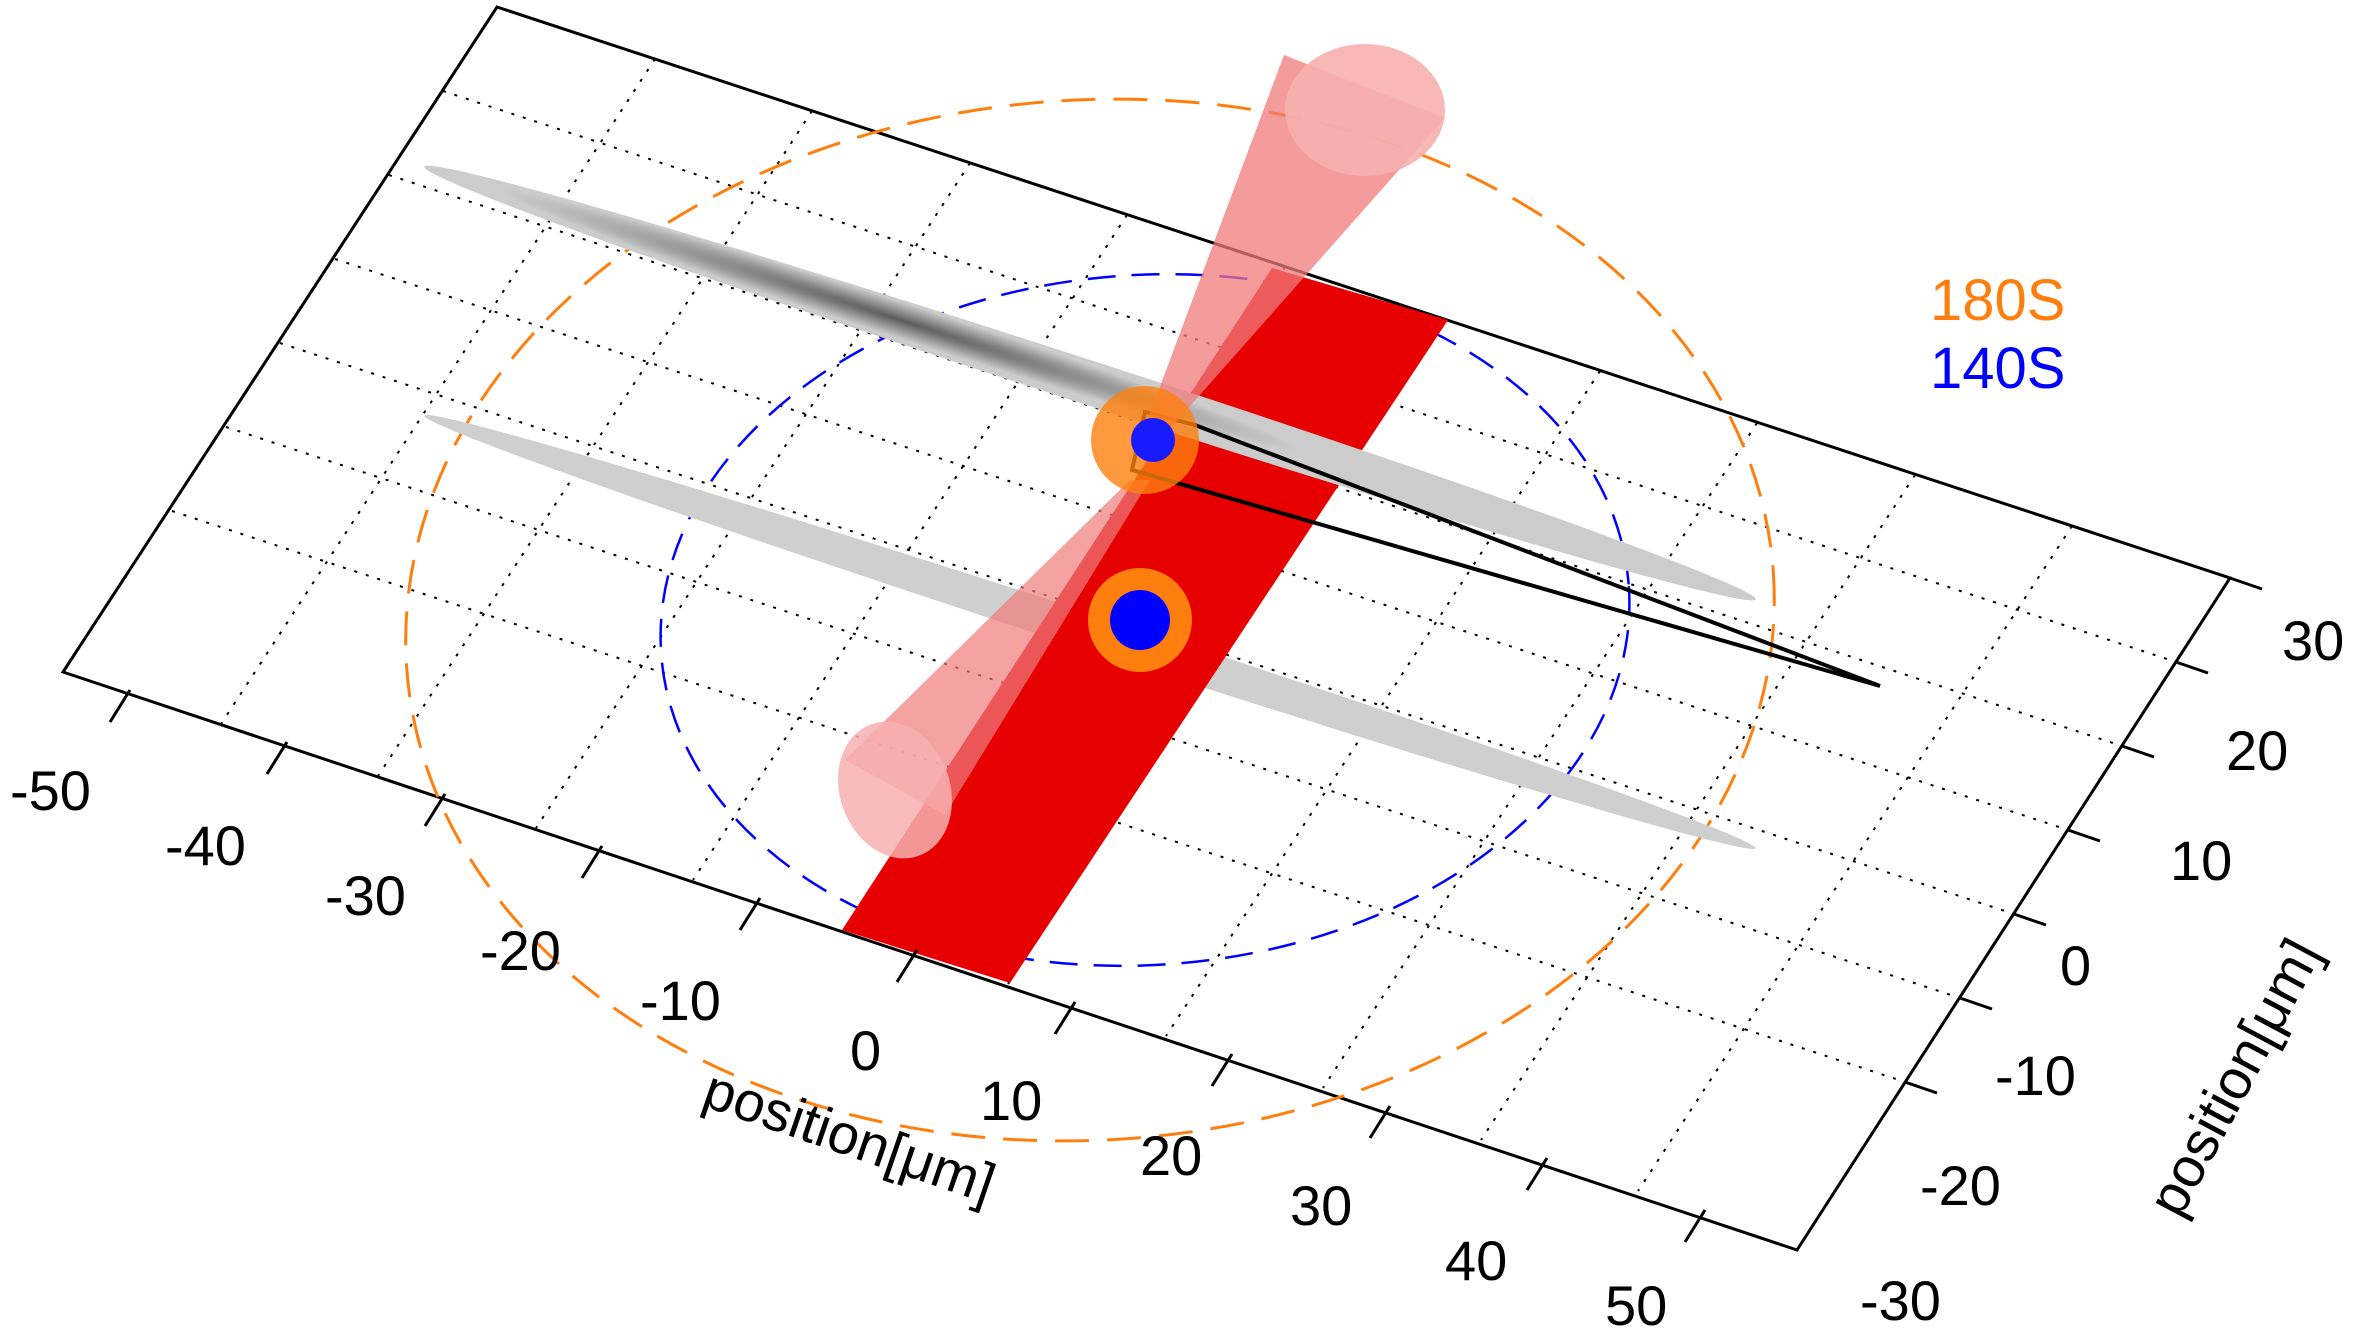 The width and height of the screenshot is (2363, 1338). Describe the element at coordinates (1365, 110) in the screenshot. I see `beam-cone-upper-cap` at that location.